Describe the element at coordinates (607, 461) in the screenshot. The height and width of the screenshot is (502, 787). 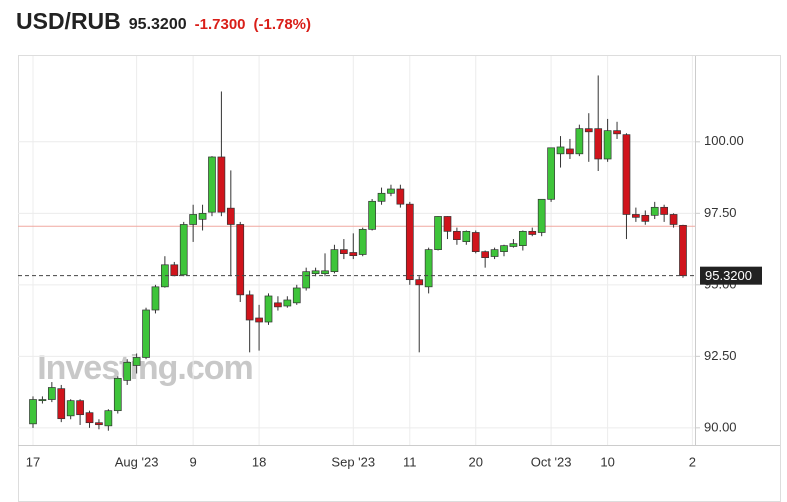
I see `x-tick-label: 10` at that location.